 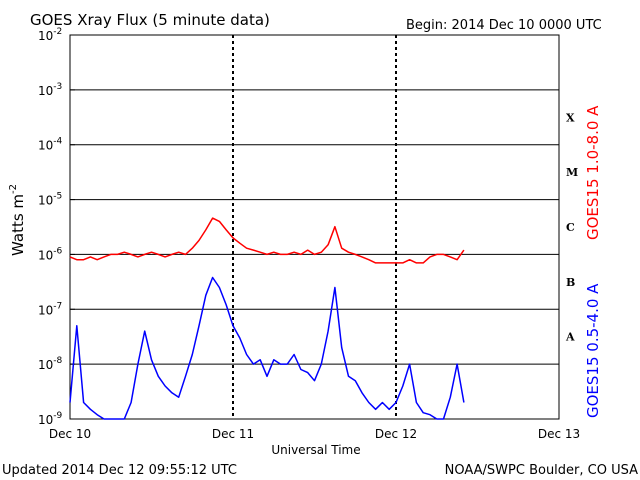 I want to click on chart-title: GOES Xray Flux (5 minute data), so click(x=150, y=20).